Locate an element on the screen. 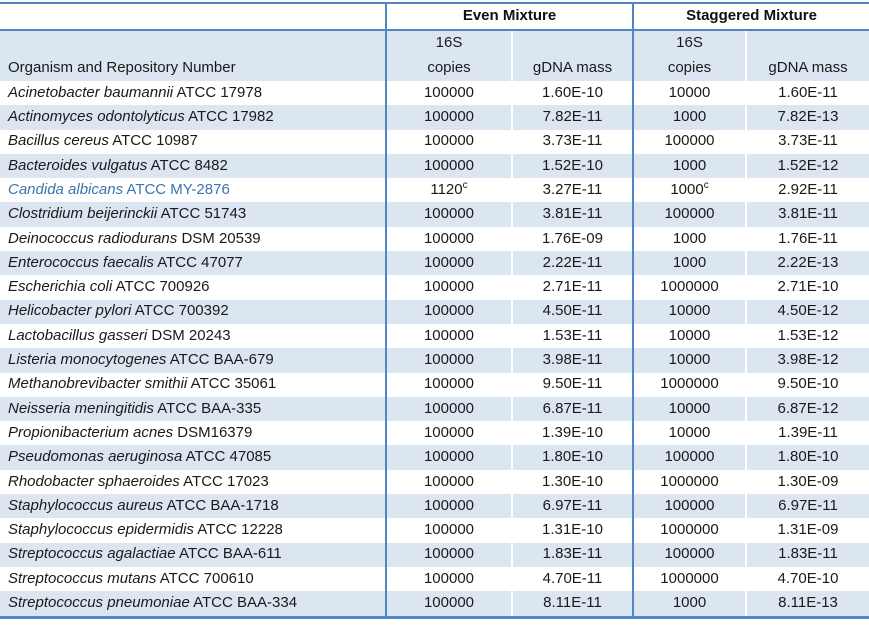 The width and height of the screenshot is (869, 632). even-gdna-mass-cell: 3.73E-11 is located at coordinates (572, 141).